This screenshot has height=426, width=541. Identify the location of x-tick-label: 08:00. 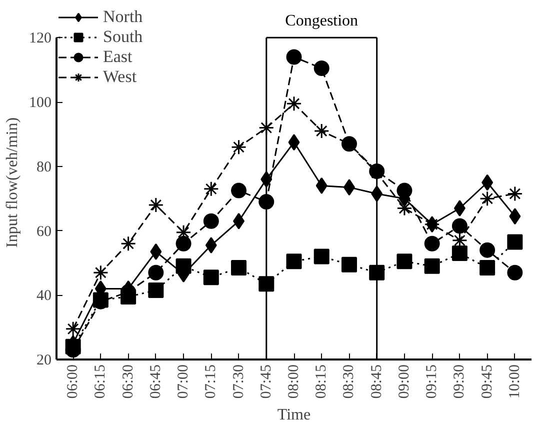
(294, 381).